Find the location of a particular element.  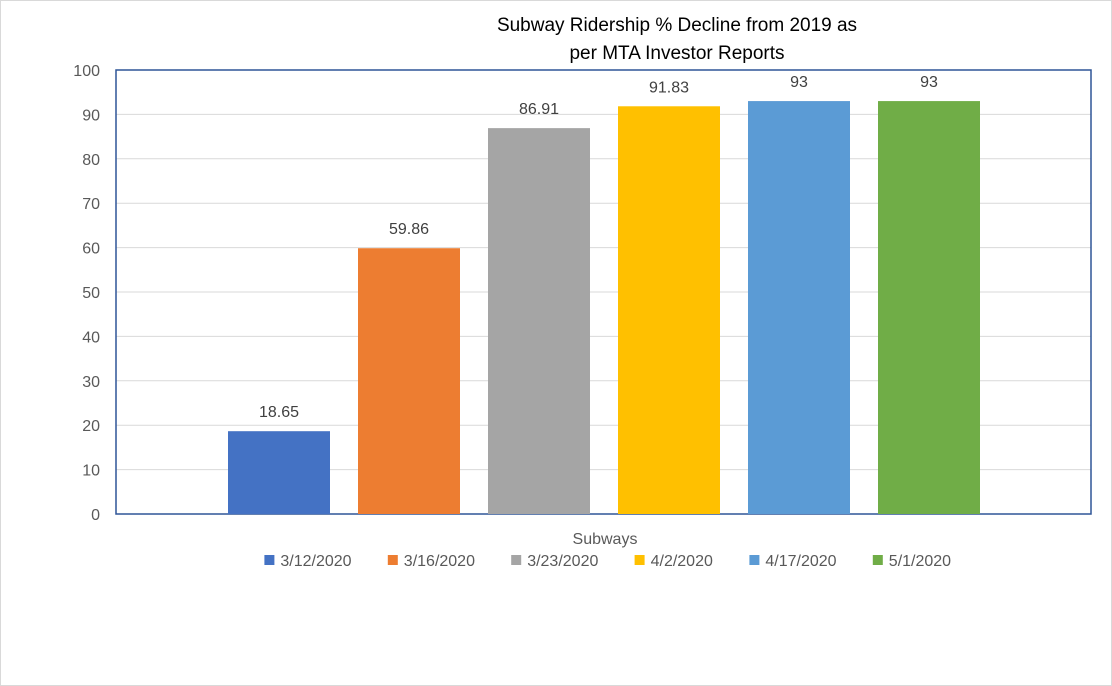

legend-item: 4/2/2020 is located at coordinates (673, 561).